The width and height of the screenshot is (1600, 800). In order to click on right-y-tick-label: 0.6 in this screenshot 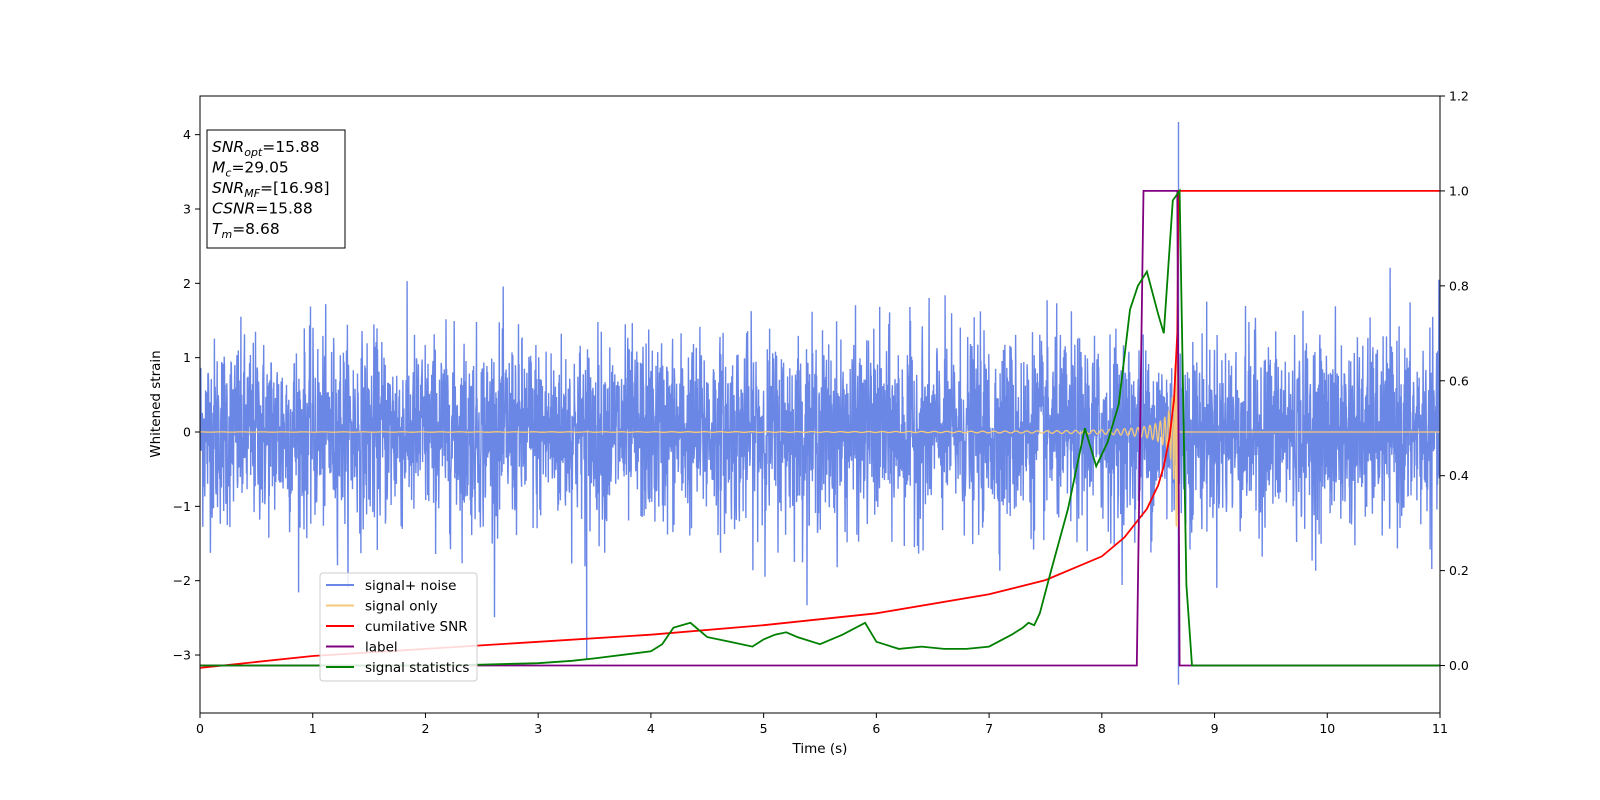, I will do `click(1459, 380)`.